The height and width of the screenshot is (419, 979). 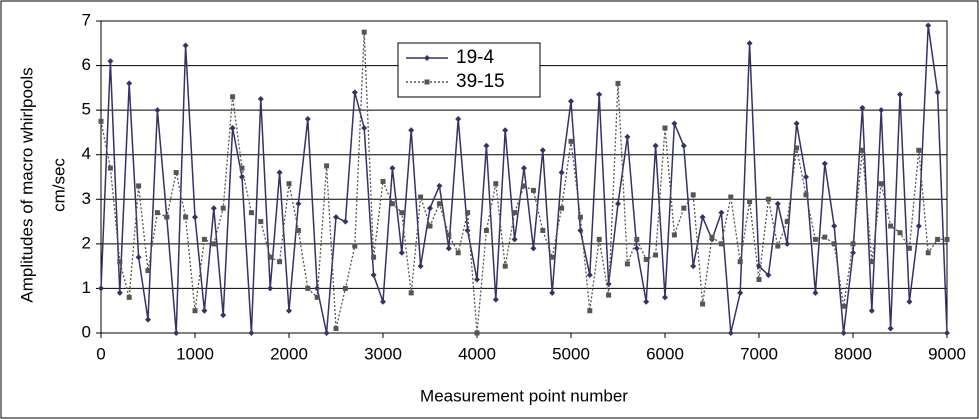 What do you see at coordinates (759, 353) in the screenshot?
I see `x-tick-label: 7000` at bounding box center [759, 353].